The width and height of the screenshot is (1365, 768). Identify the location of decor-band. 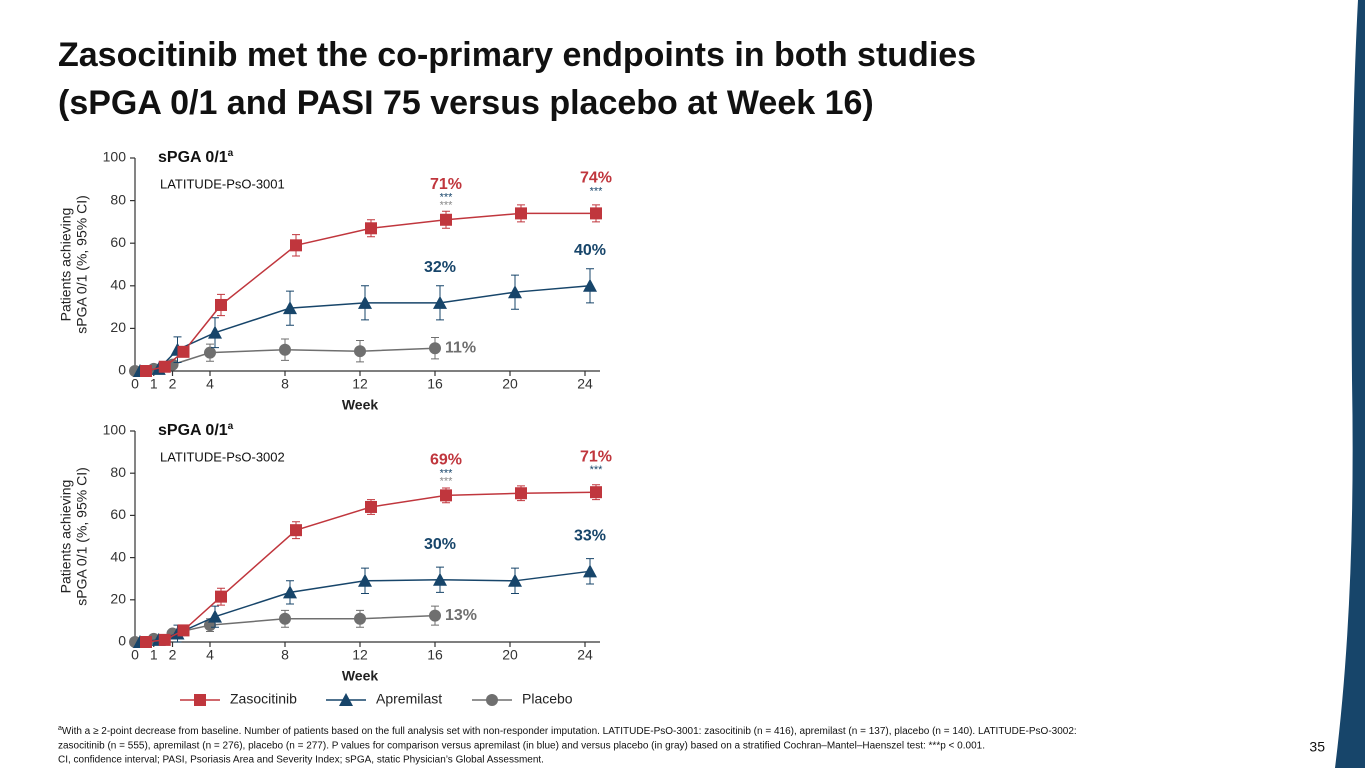
(1350, 384).